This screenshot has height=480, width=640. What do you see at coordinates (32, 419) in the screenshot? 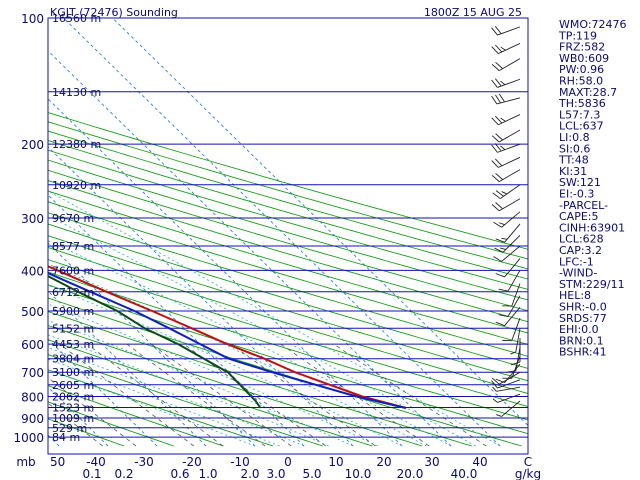
I see `pressure-label: 900` at bounding box center [32, 419].